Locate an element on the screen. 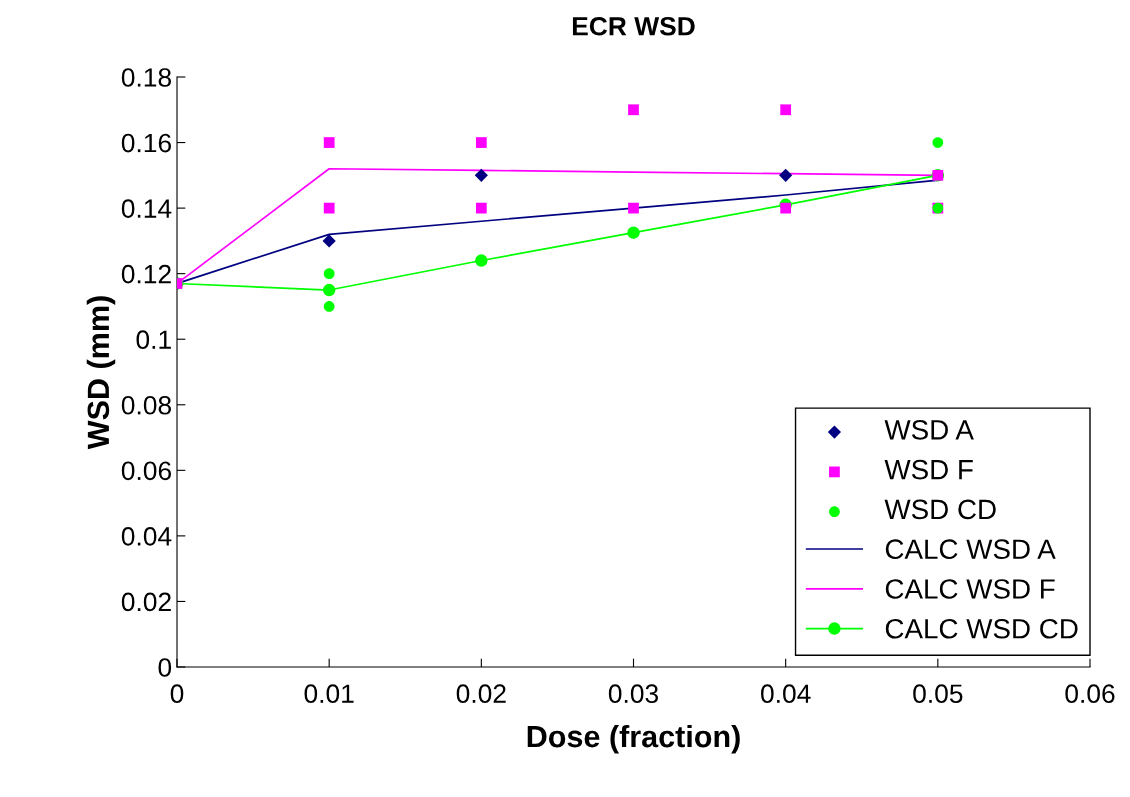 This screenshot has height=797, width=1130. legend-label: WSD F is located at coordinates (928, 469).